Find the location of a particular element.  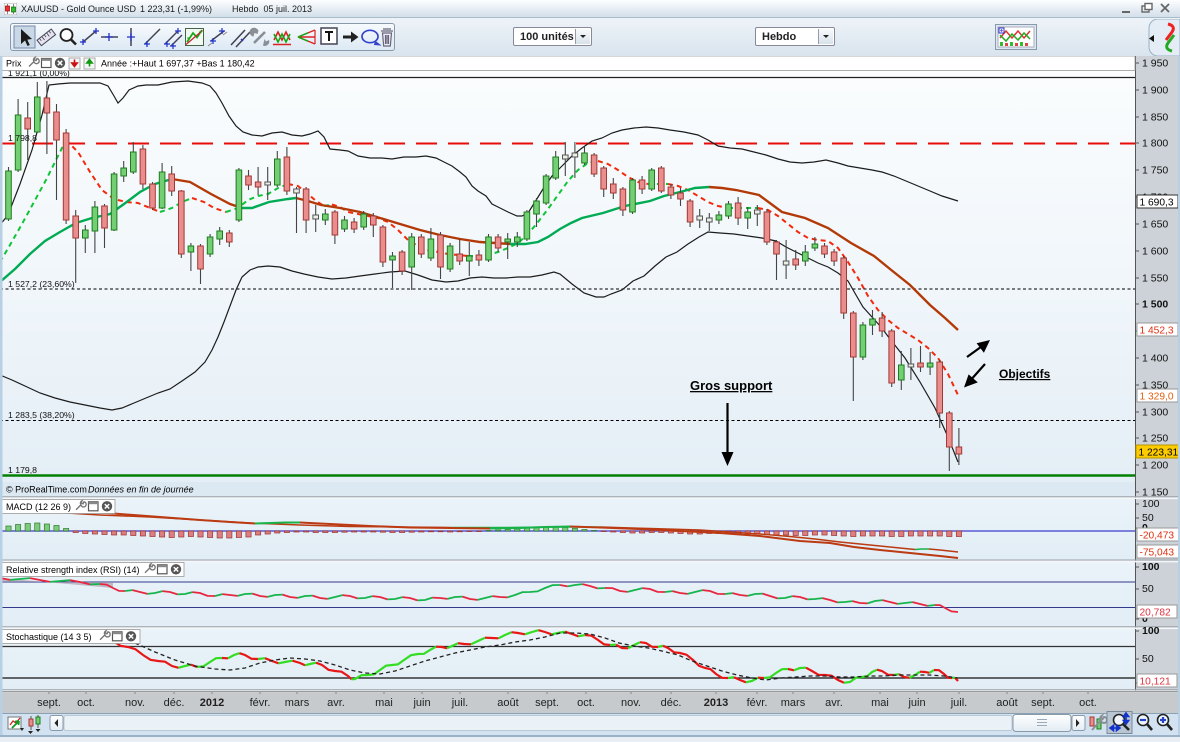

svg-text: 0 is located at coordinates (1145, 619).